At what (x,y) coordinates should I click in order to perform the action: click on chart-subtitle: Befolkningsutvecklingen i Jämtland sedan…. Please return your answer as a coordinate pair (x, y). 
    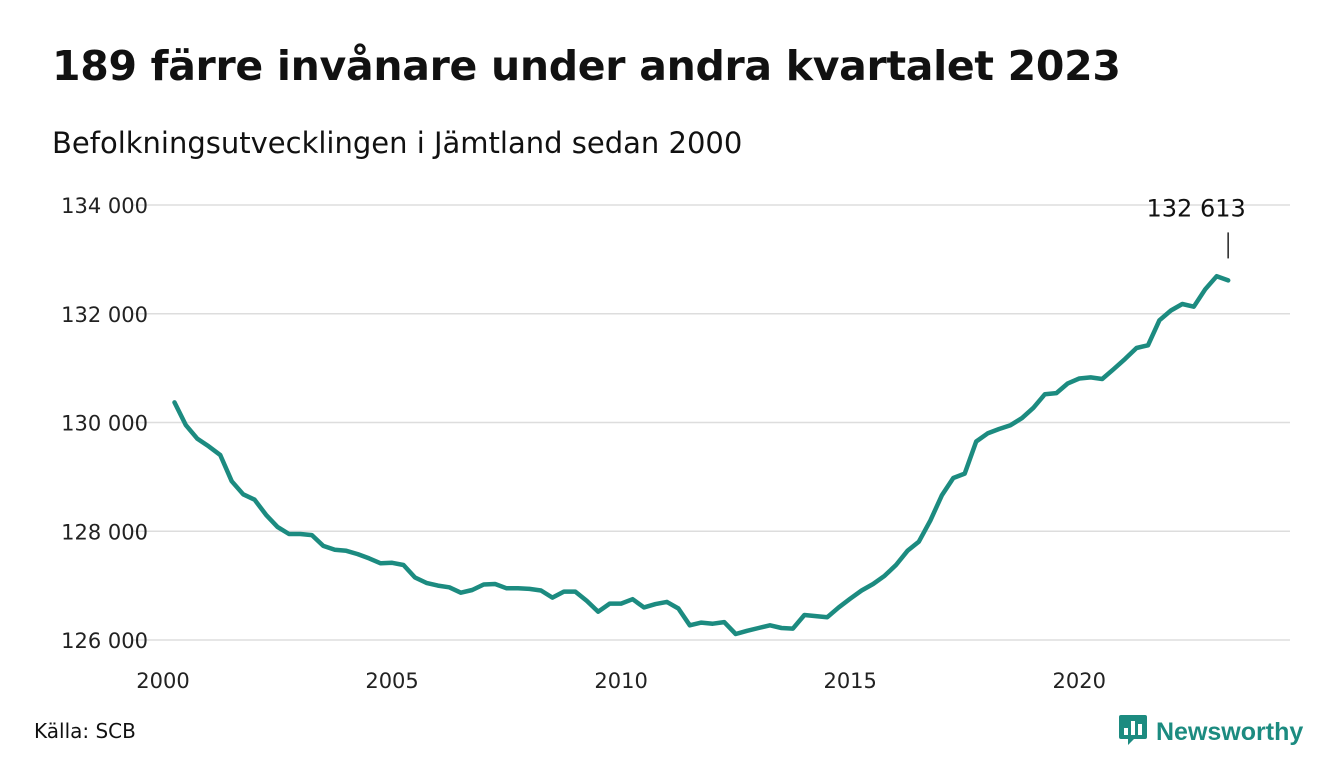
    Looking at the image, I should click on (397, 143).